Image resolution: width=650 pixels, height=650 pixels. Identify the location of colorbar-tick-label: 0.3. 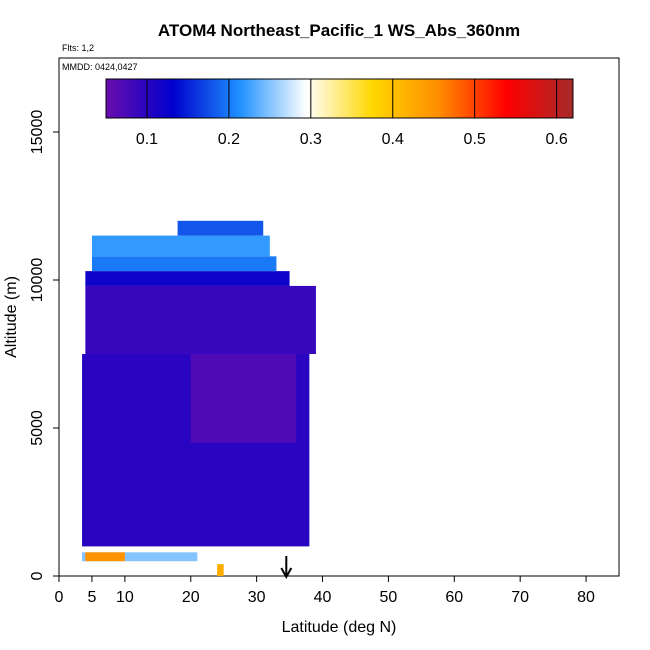
(311, 139).